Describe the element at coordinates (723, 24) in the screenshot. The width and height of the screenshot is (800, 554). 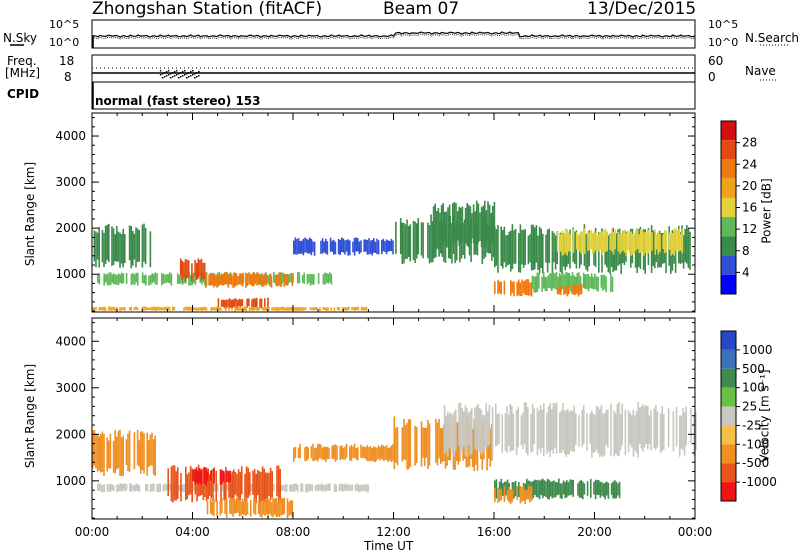
I see `nsearch-tick-top: 10^5` at that location.